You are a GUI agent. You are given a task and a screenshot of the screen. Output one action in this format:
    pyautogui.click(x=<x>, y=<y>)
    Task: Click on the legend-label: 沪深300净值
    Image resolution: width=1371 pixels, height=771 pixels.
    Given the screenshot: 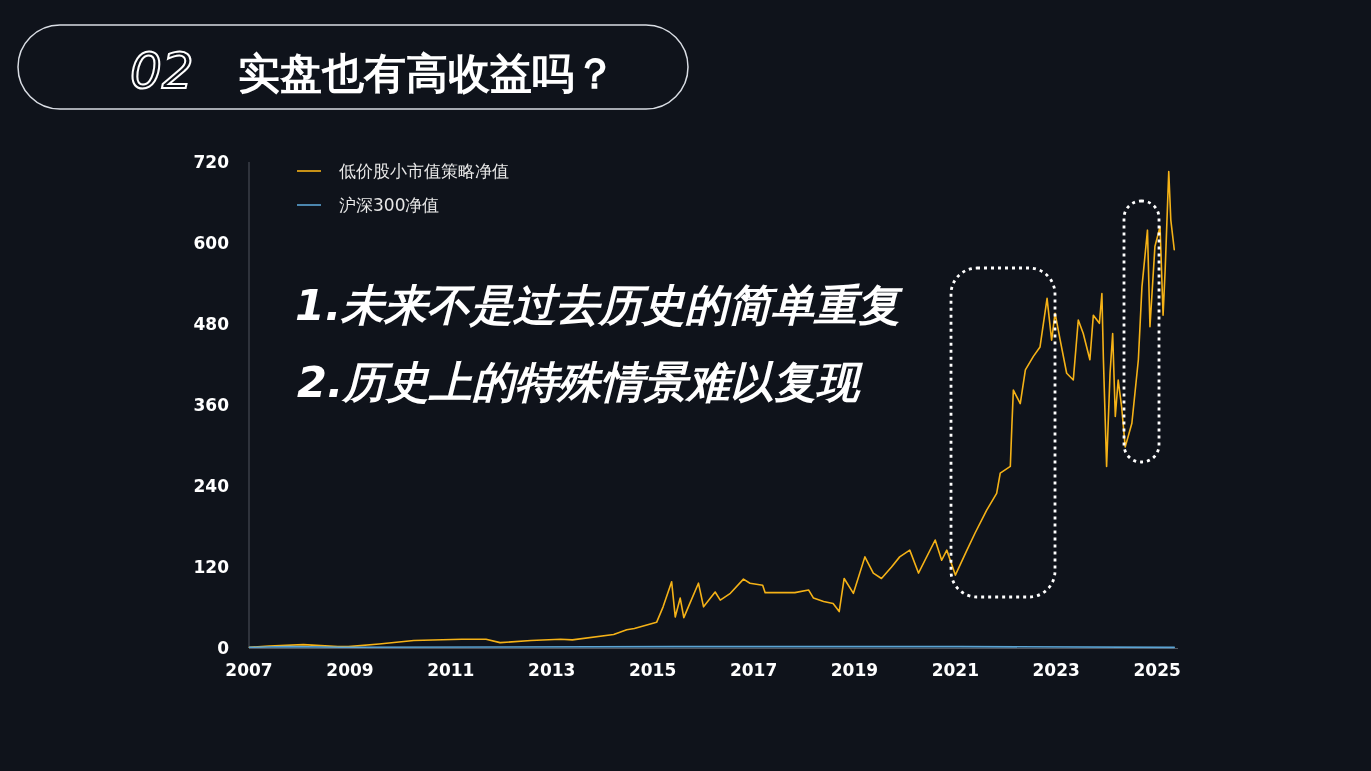 What is the action you would take?
    pyautogui.click(x=389, y=204)
    